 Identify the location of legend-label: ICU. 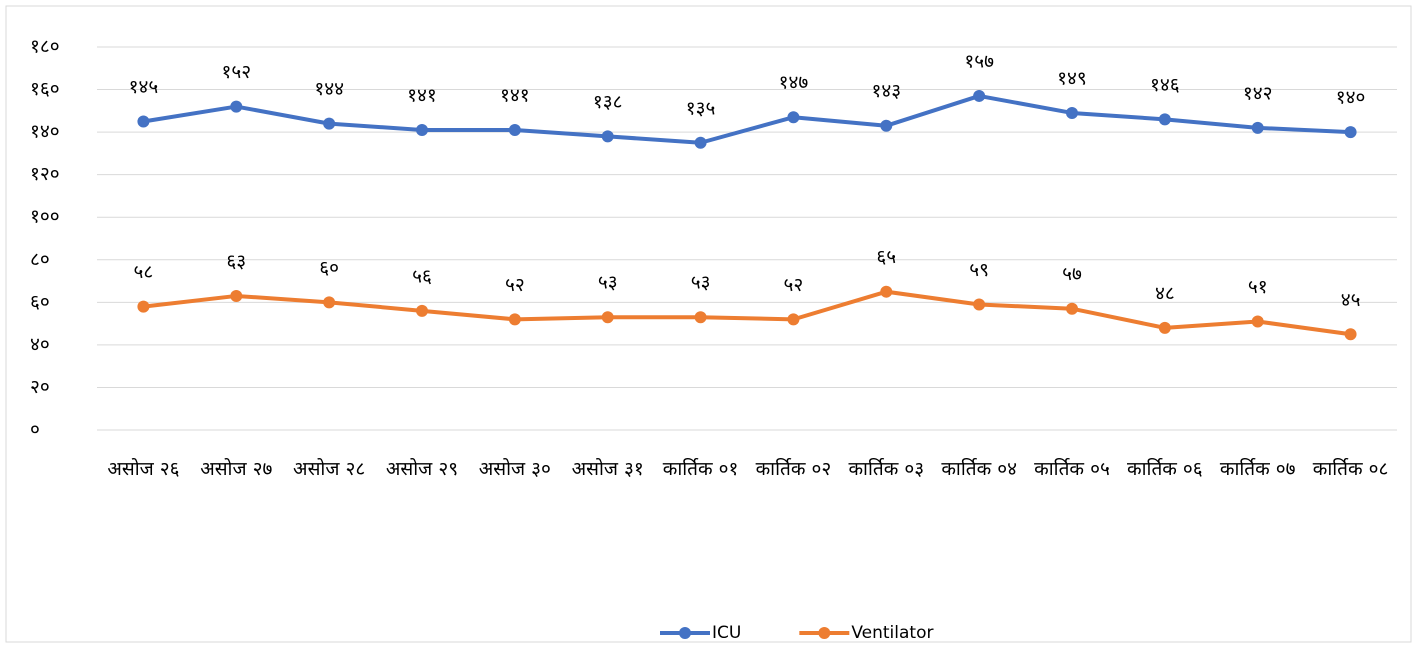
(726, 633).